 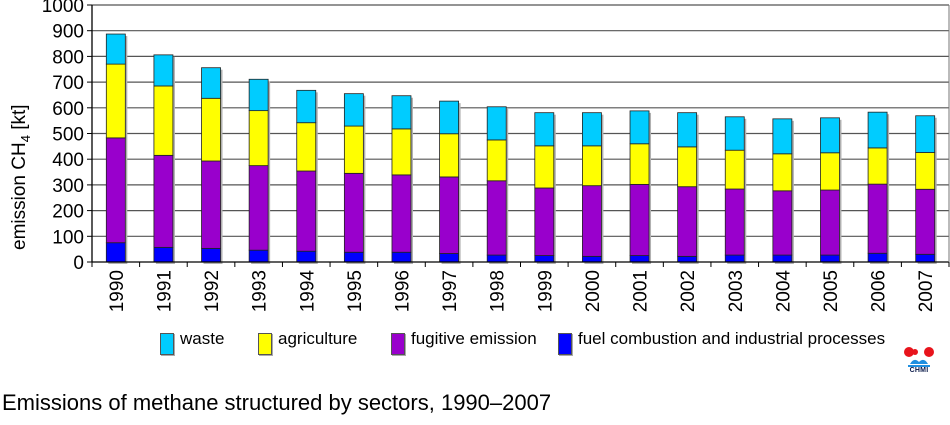 I want to click on x-tick-label: 1996, so click(x=402, y=291).